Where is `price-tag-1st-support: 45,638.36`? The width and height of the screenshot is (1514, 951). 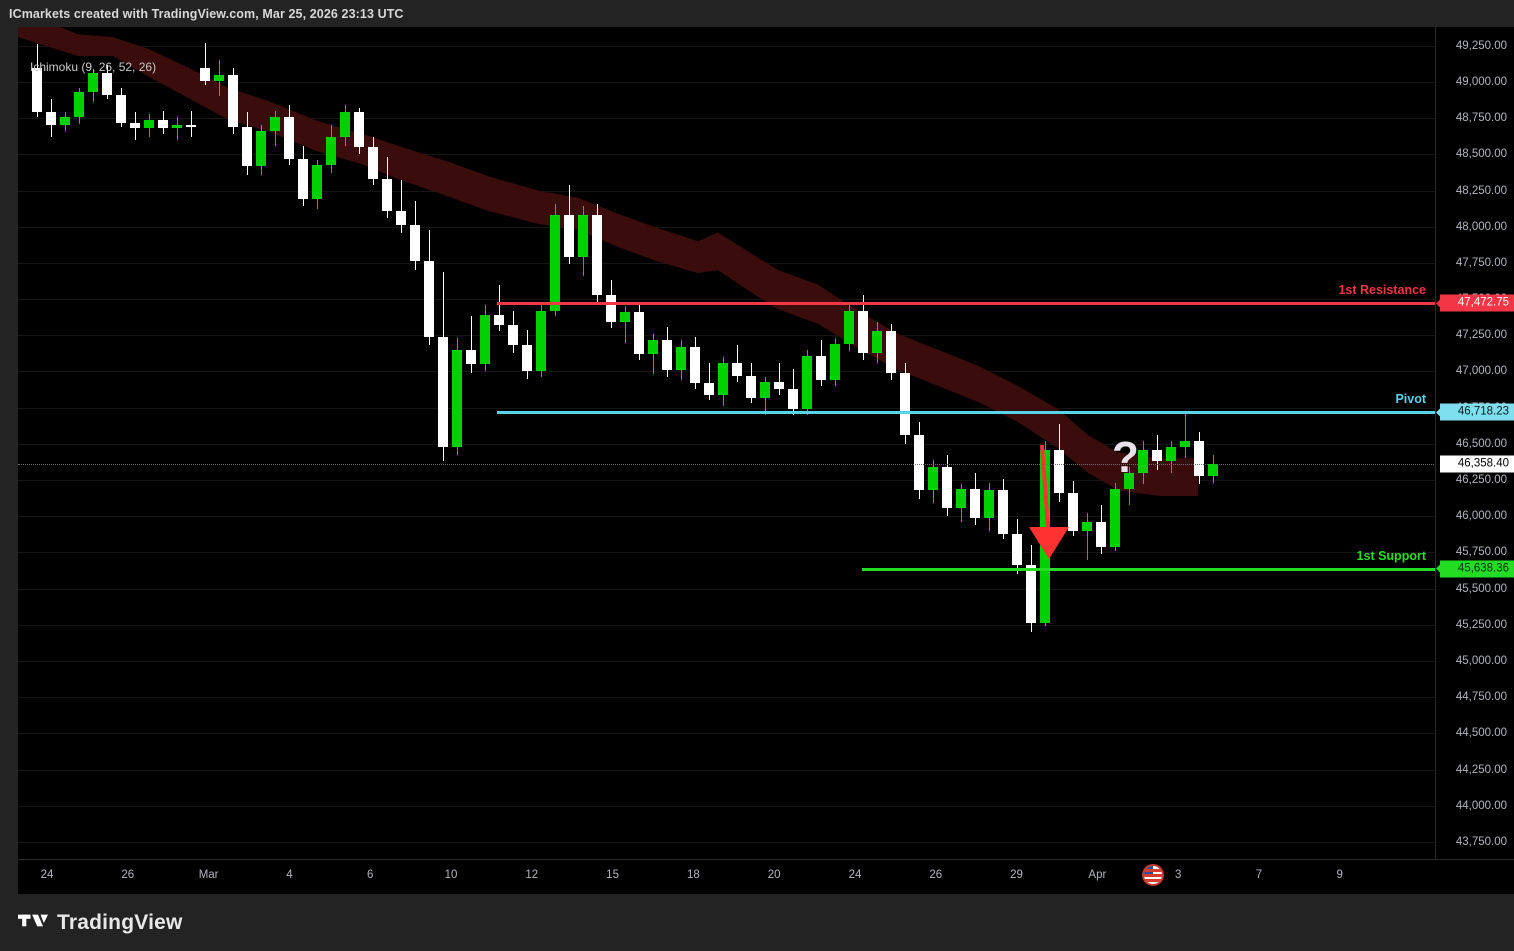 price-tag-1st-support: 45,638.36 is located at coordinates (1475, 569).